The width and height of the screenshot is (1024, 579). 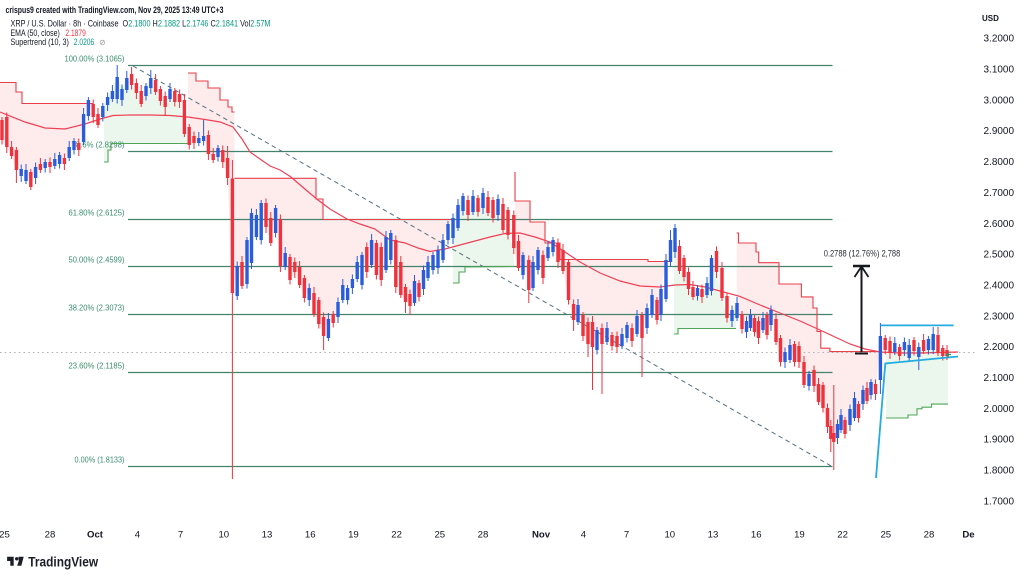 I want to click on svg-text: USD, so click(x=990, y=18).